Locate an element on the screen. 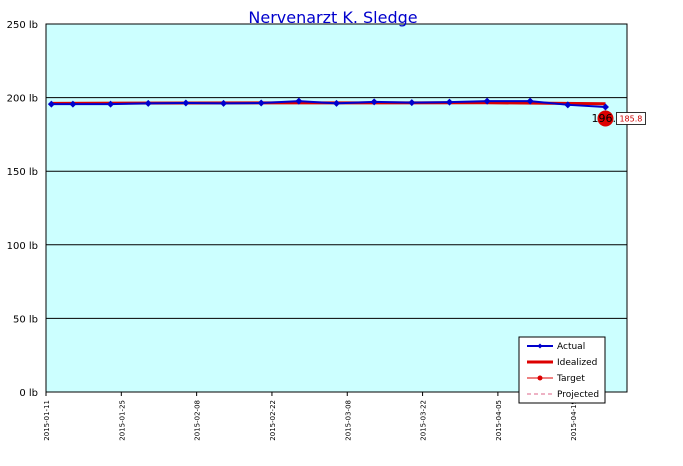 The image size is (683, 466). y-tick-label: 0 lb is located at coordinates (28, 393).